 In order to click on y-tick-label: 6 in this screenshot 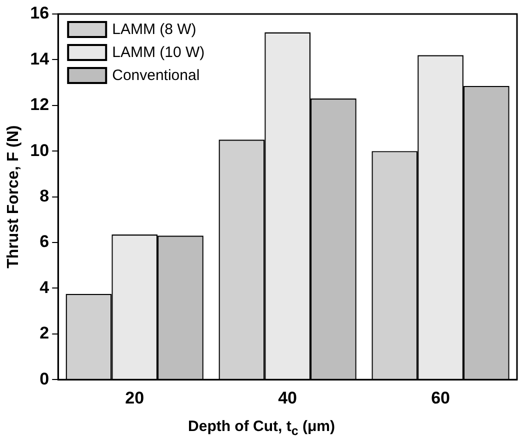, I will do `click(45, 242)`.